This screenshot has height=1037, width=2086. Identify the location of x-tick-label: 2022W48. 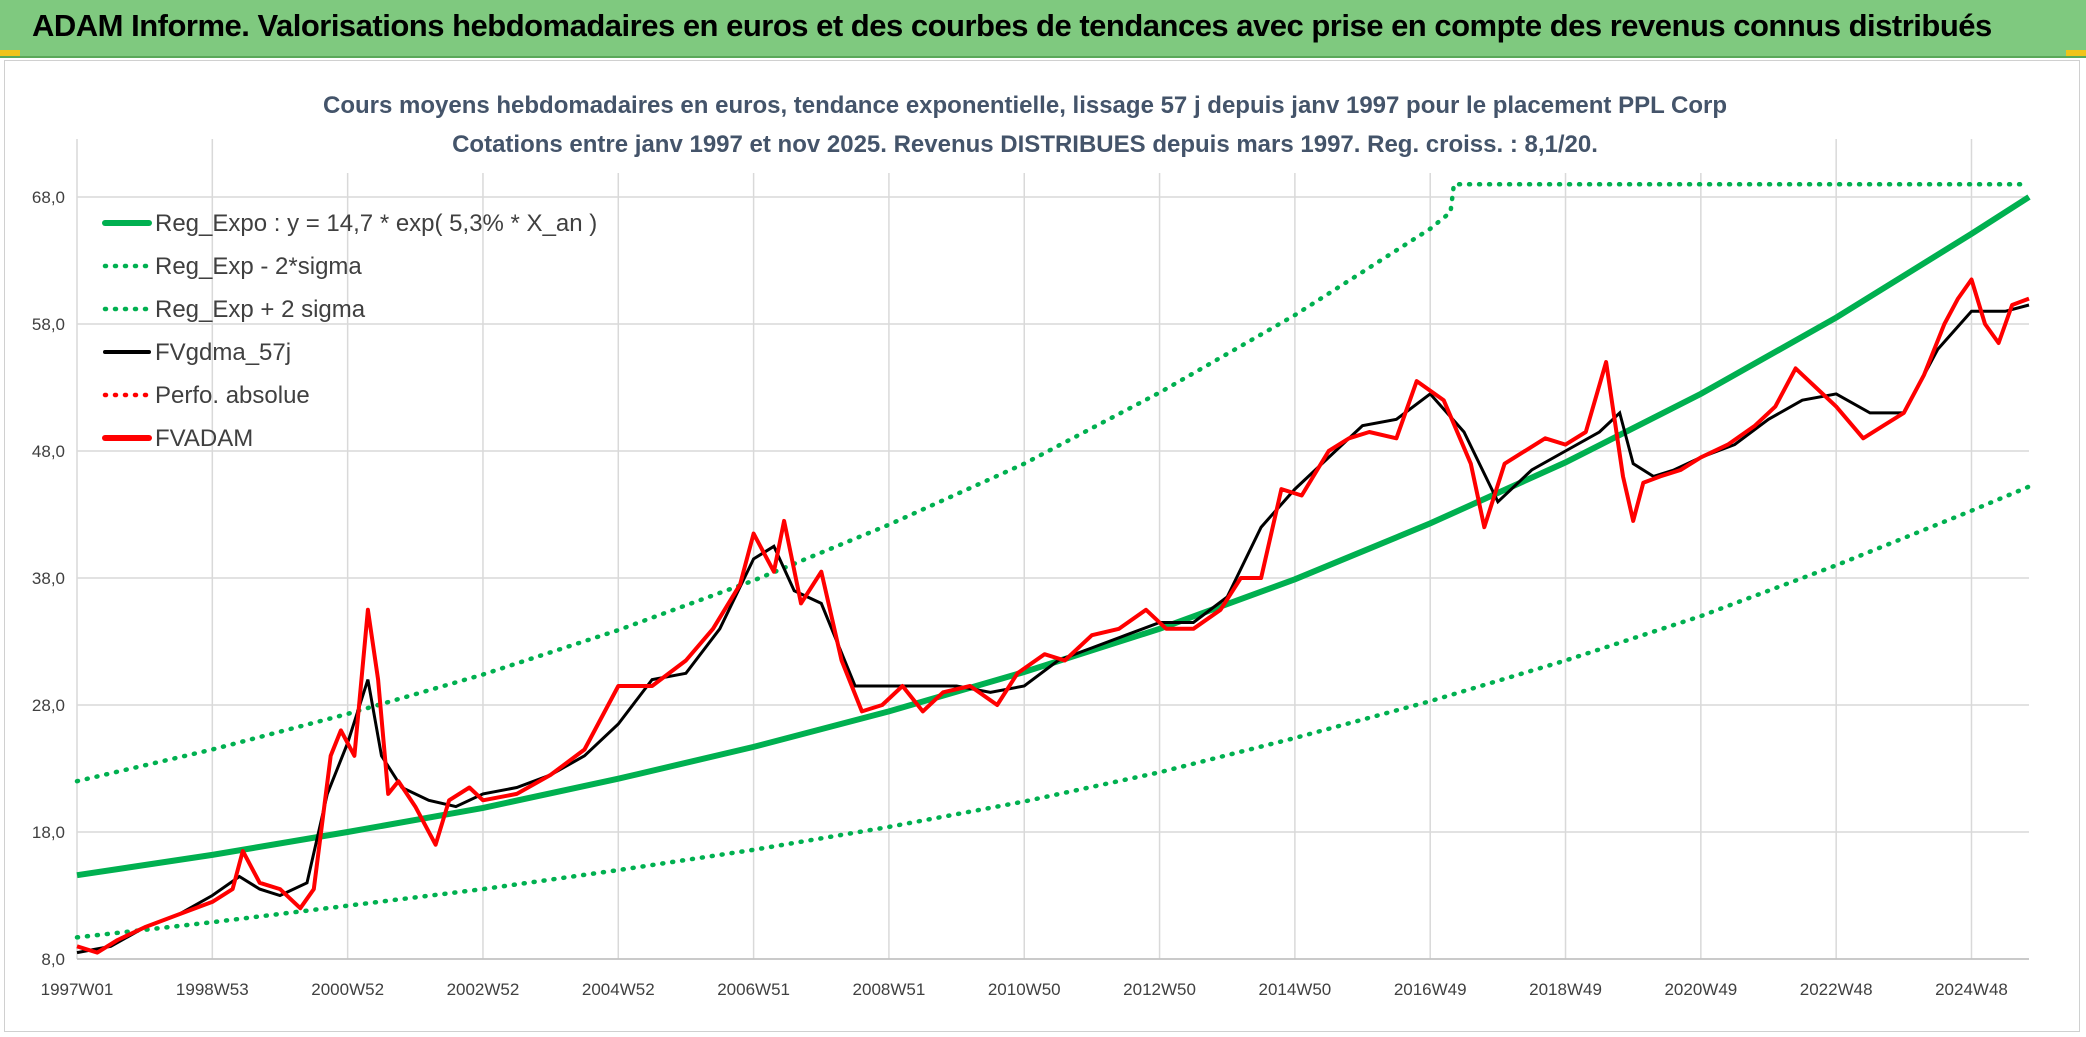
(1836, 989).